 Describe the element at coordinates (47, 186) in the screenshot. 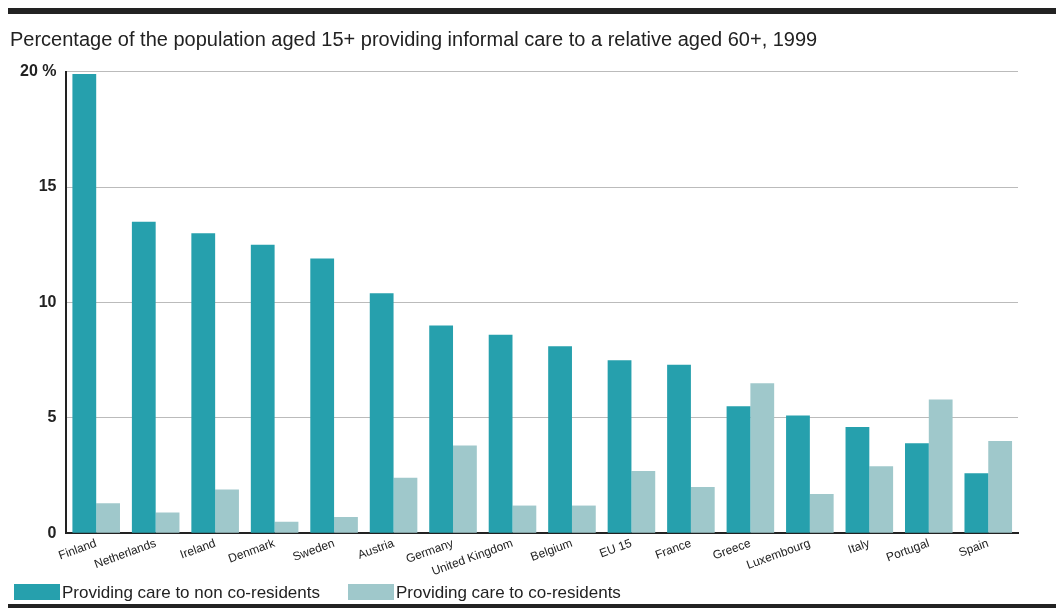

I see `y-tick-label: 15` at that location.